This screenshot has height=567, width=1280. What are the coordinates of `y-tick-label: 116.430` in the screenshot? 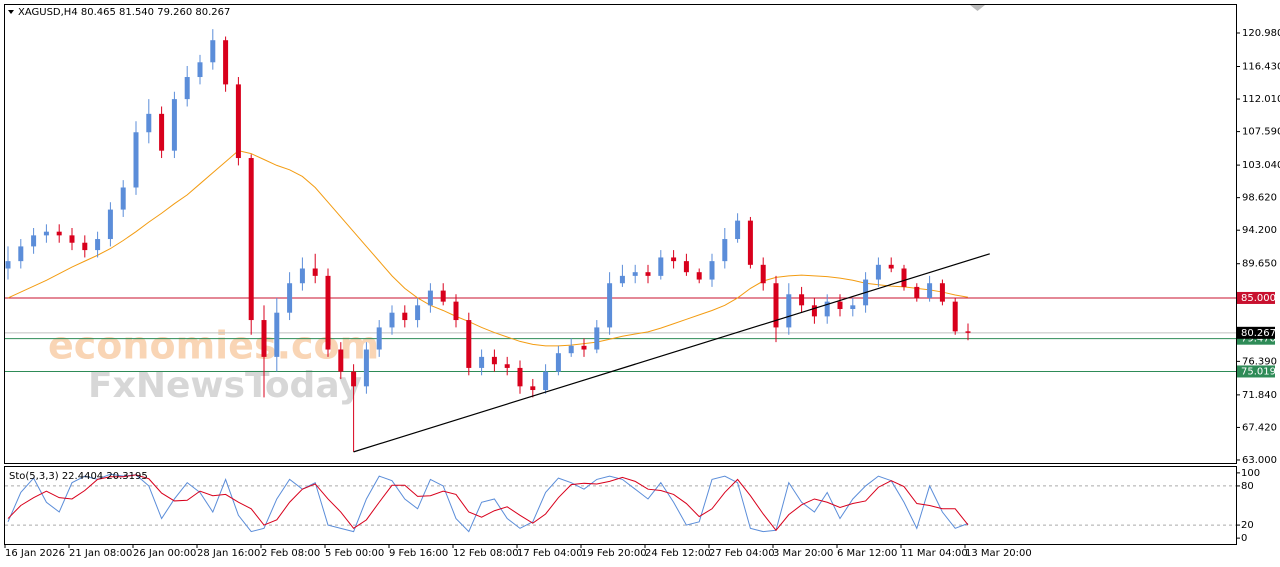 It's located at (1261, 66).